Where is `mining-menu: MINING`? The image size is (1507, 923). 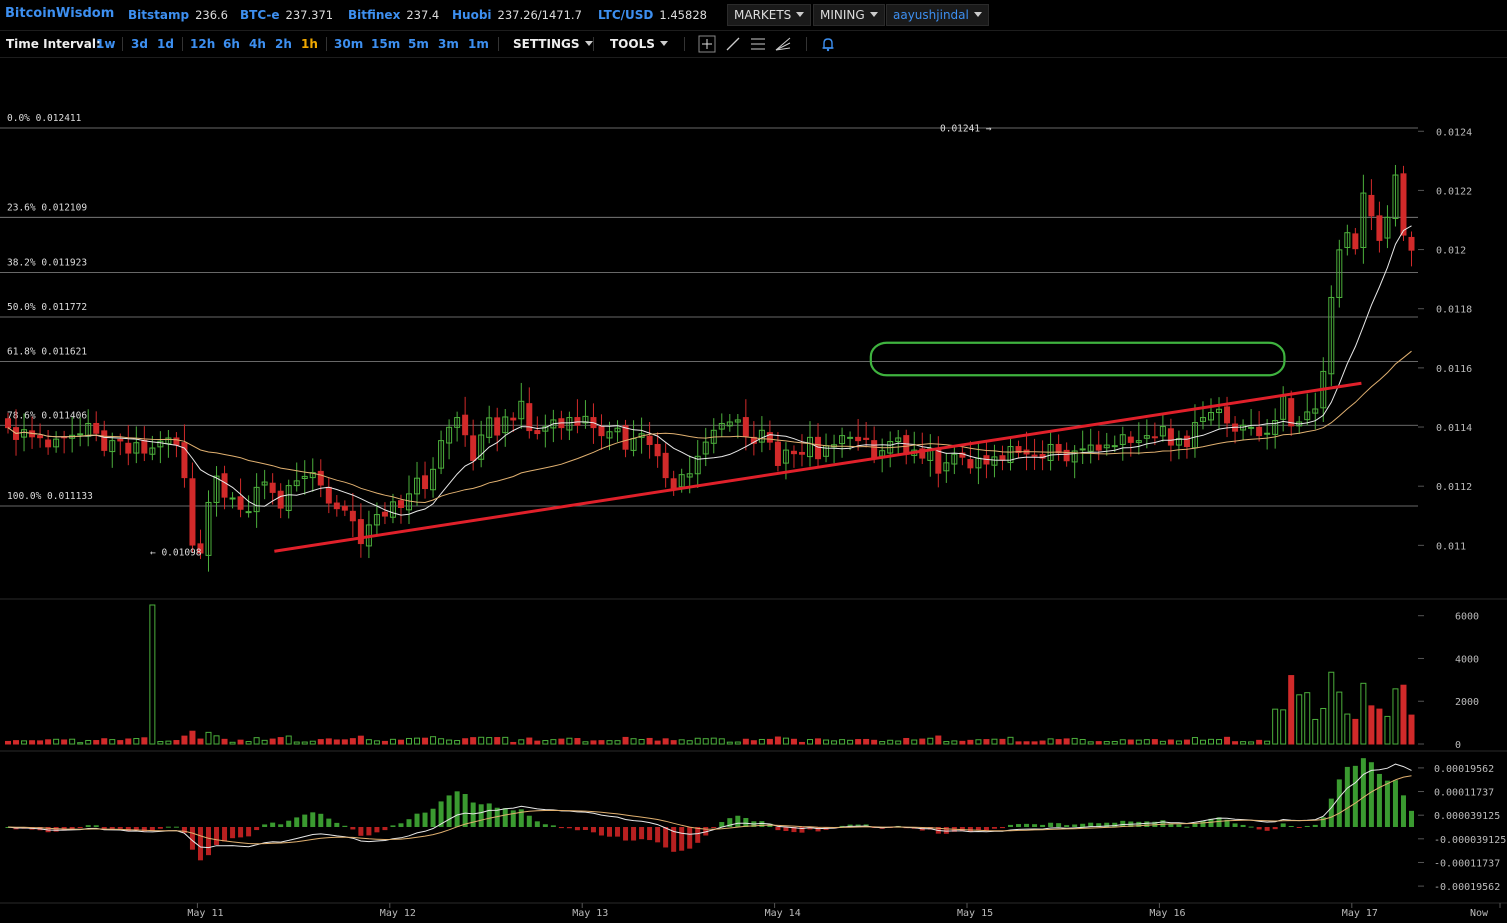 mining-menu: MINING is located at coordinates (849, 15).